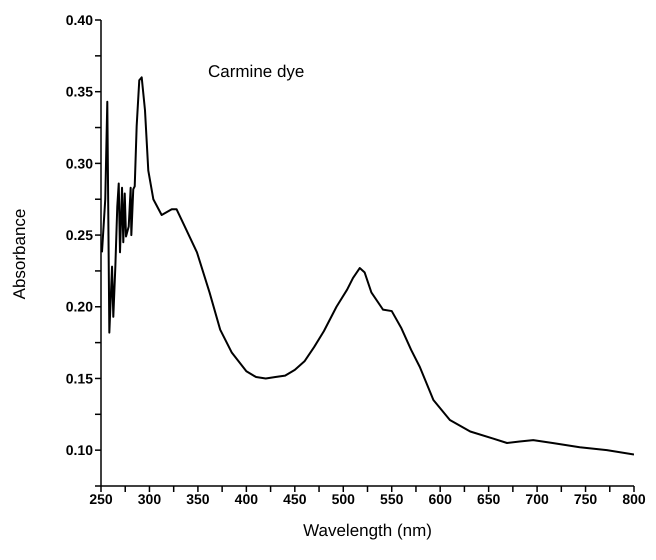 This screenshot has height=560, width=656. I want to click on x-tick-label: 250, so click(101, 498).